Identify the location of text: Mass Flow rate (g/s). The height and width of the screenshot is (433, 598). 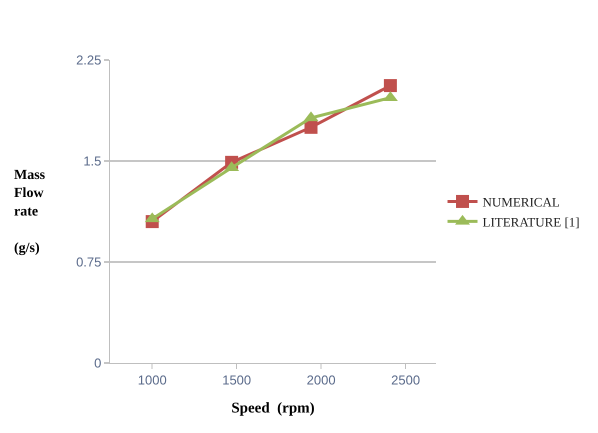
(30, 212).